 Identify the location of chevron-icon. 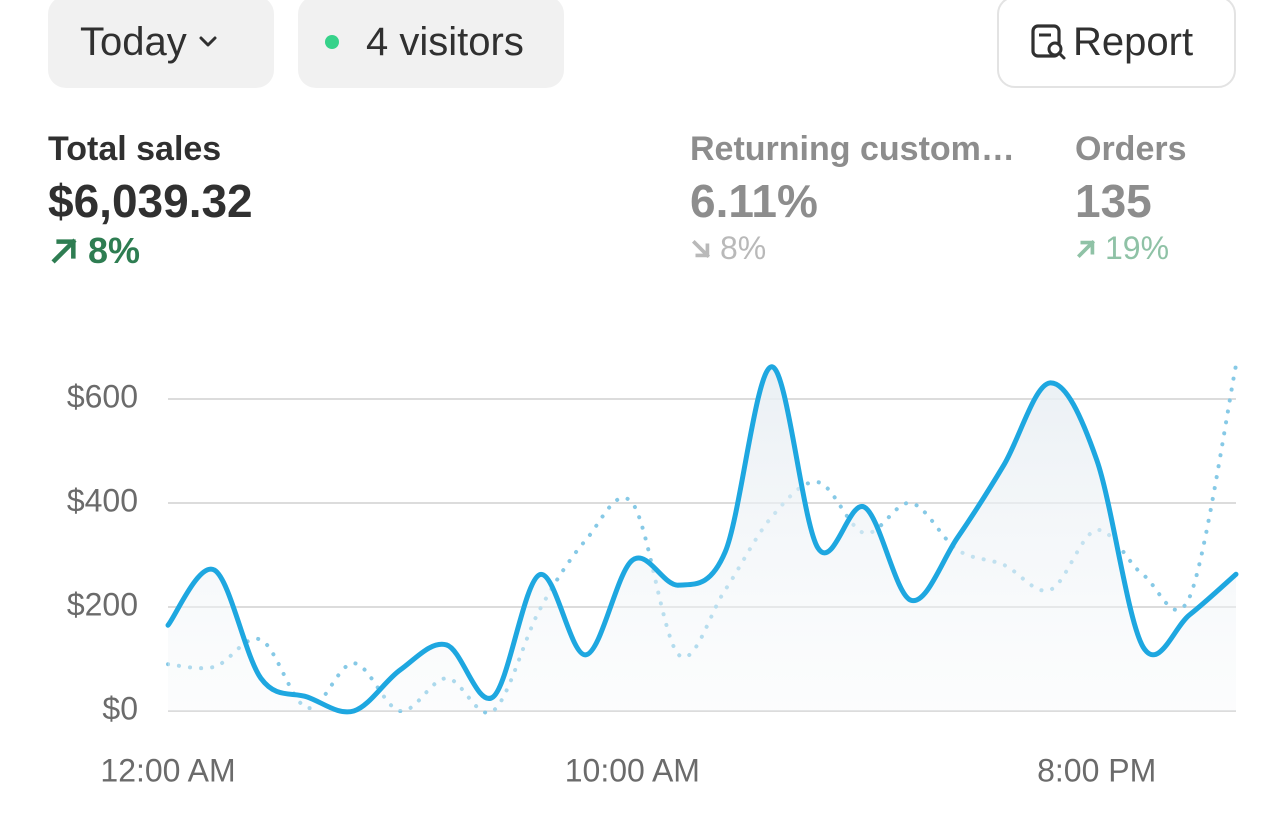
(208, 41).